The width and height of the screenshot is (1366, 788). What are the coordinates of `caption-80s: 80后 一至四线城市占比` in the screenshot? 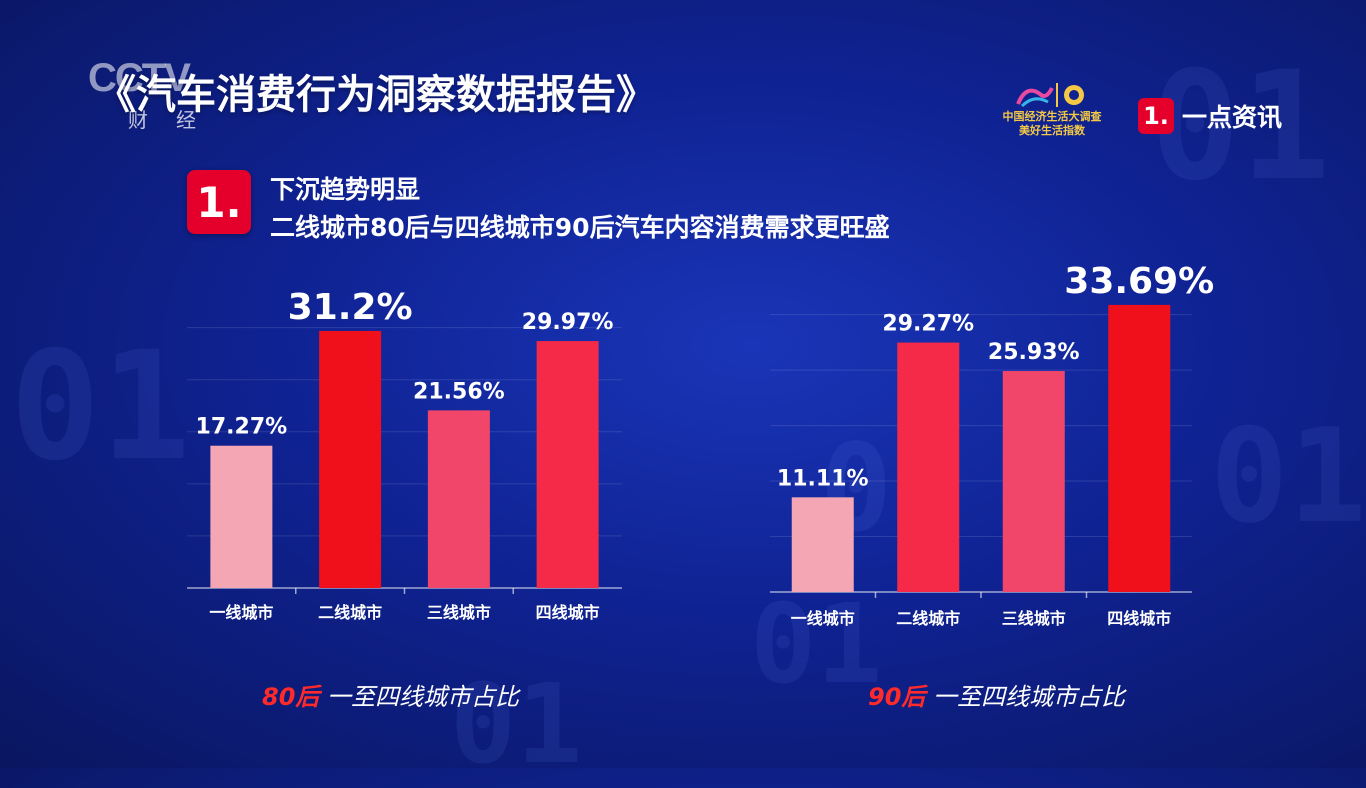 It's located at (390, 694).